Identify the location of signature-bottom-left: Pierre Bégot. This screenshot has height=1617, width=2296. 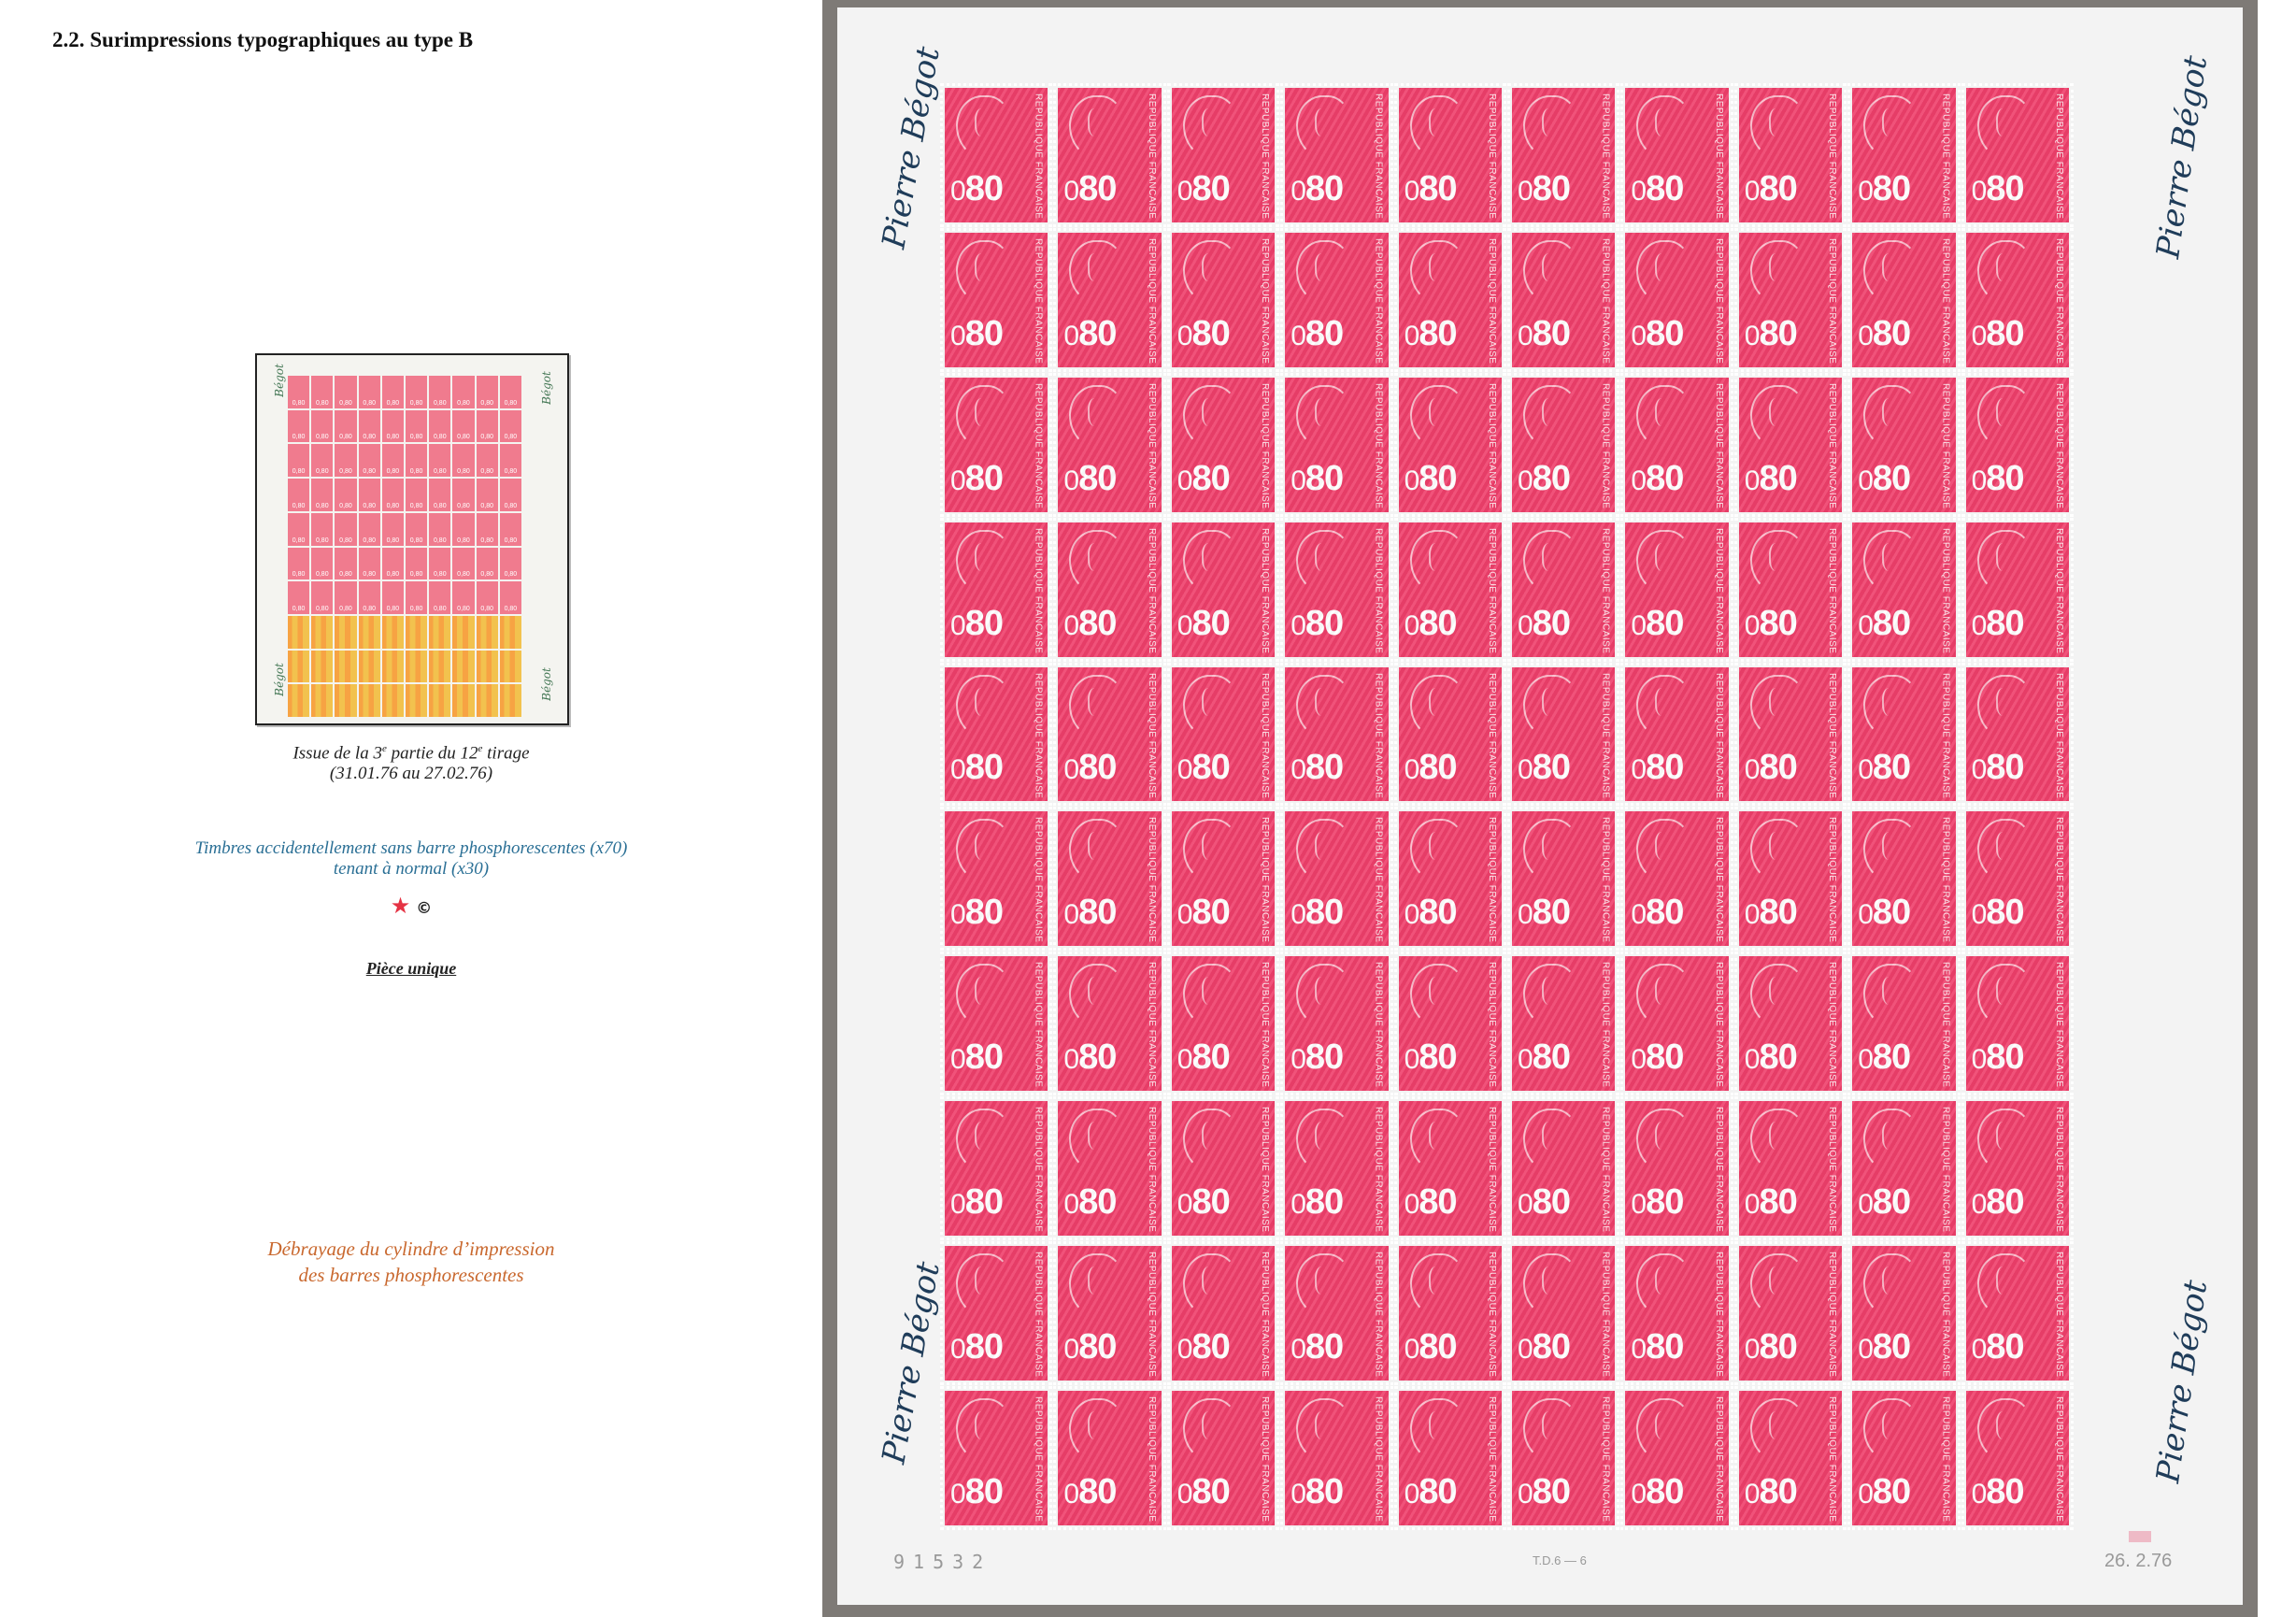
(911, 1363).